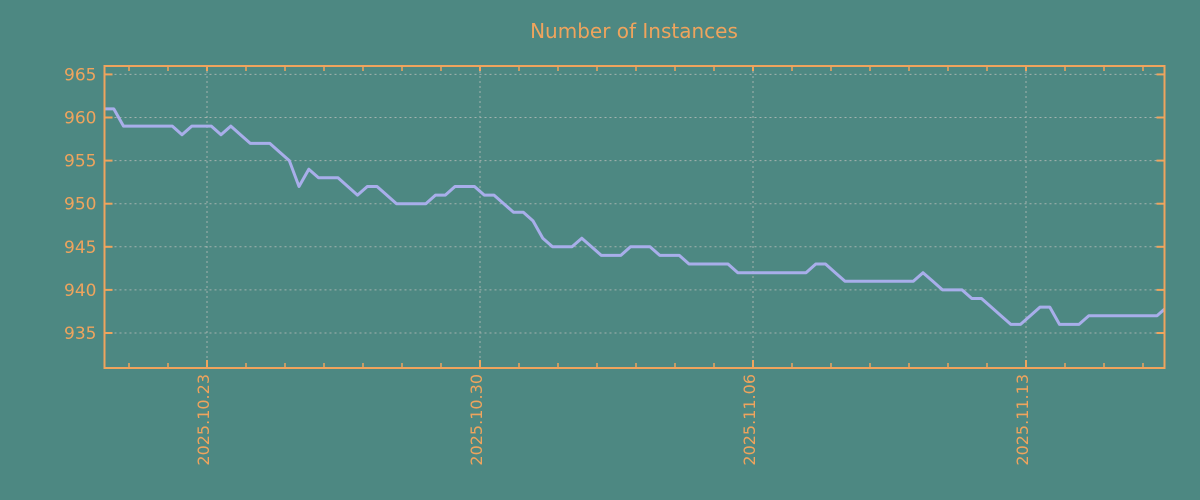 Image resolution: width=1200 pixels, height=500 pixels. Describe the element at coordinates (80, 205) in the screenshot. I see `y-axis-tick-label: 950` at that location.